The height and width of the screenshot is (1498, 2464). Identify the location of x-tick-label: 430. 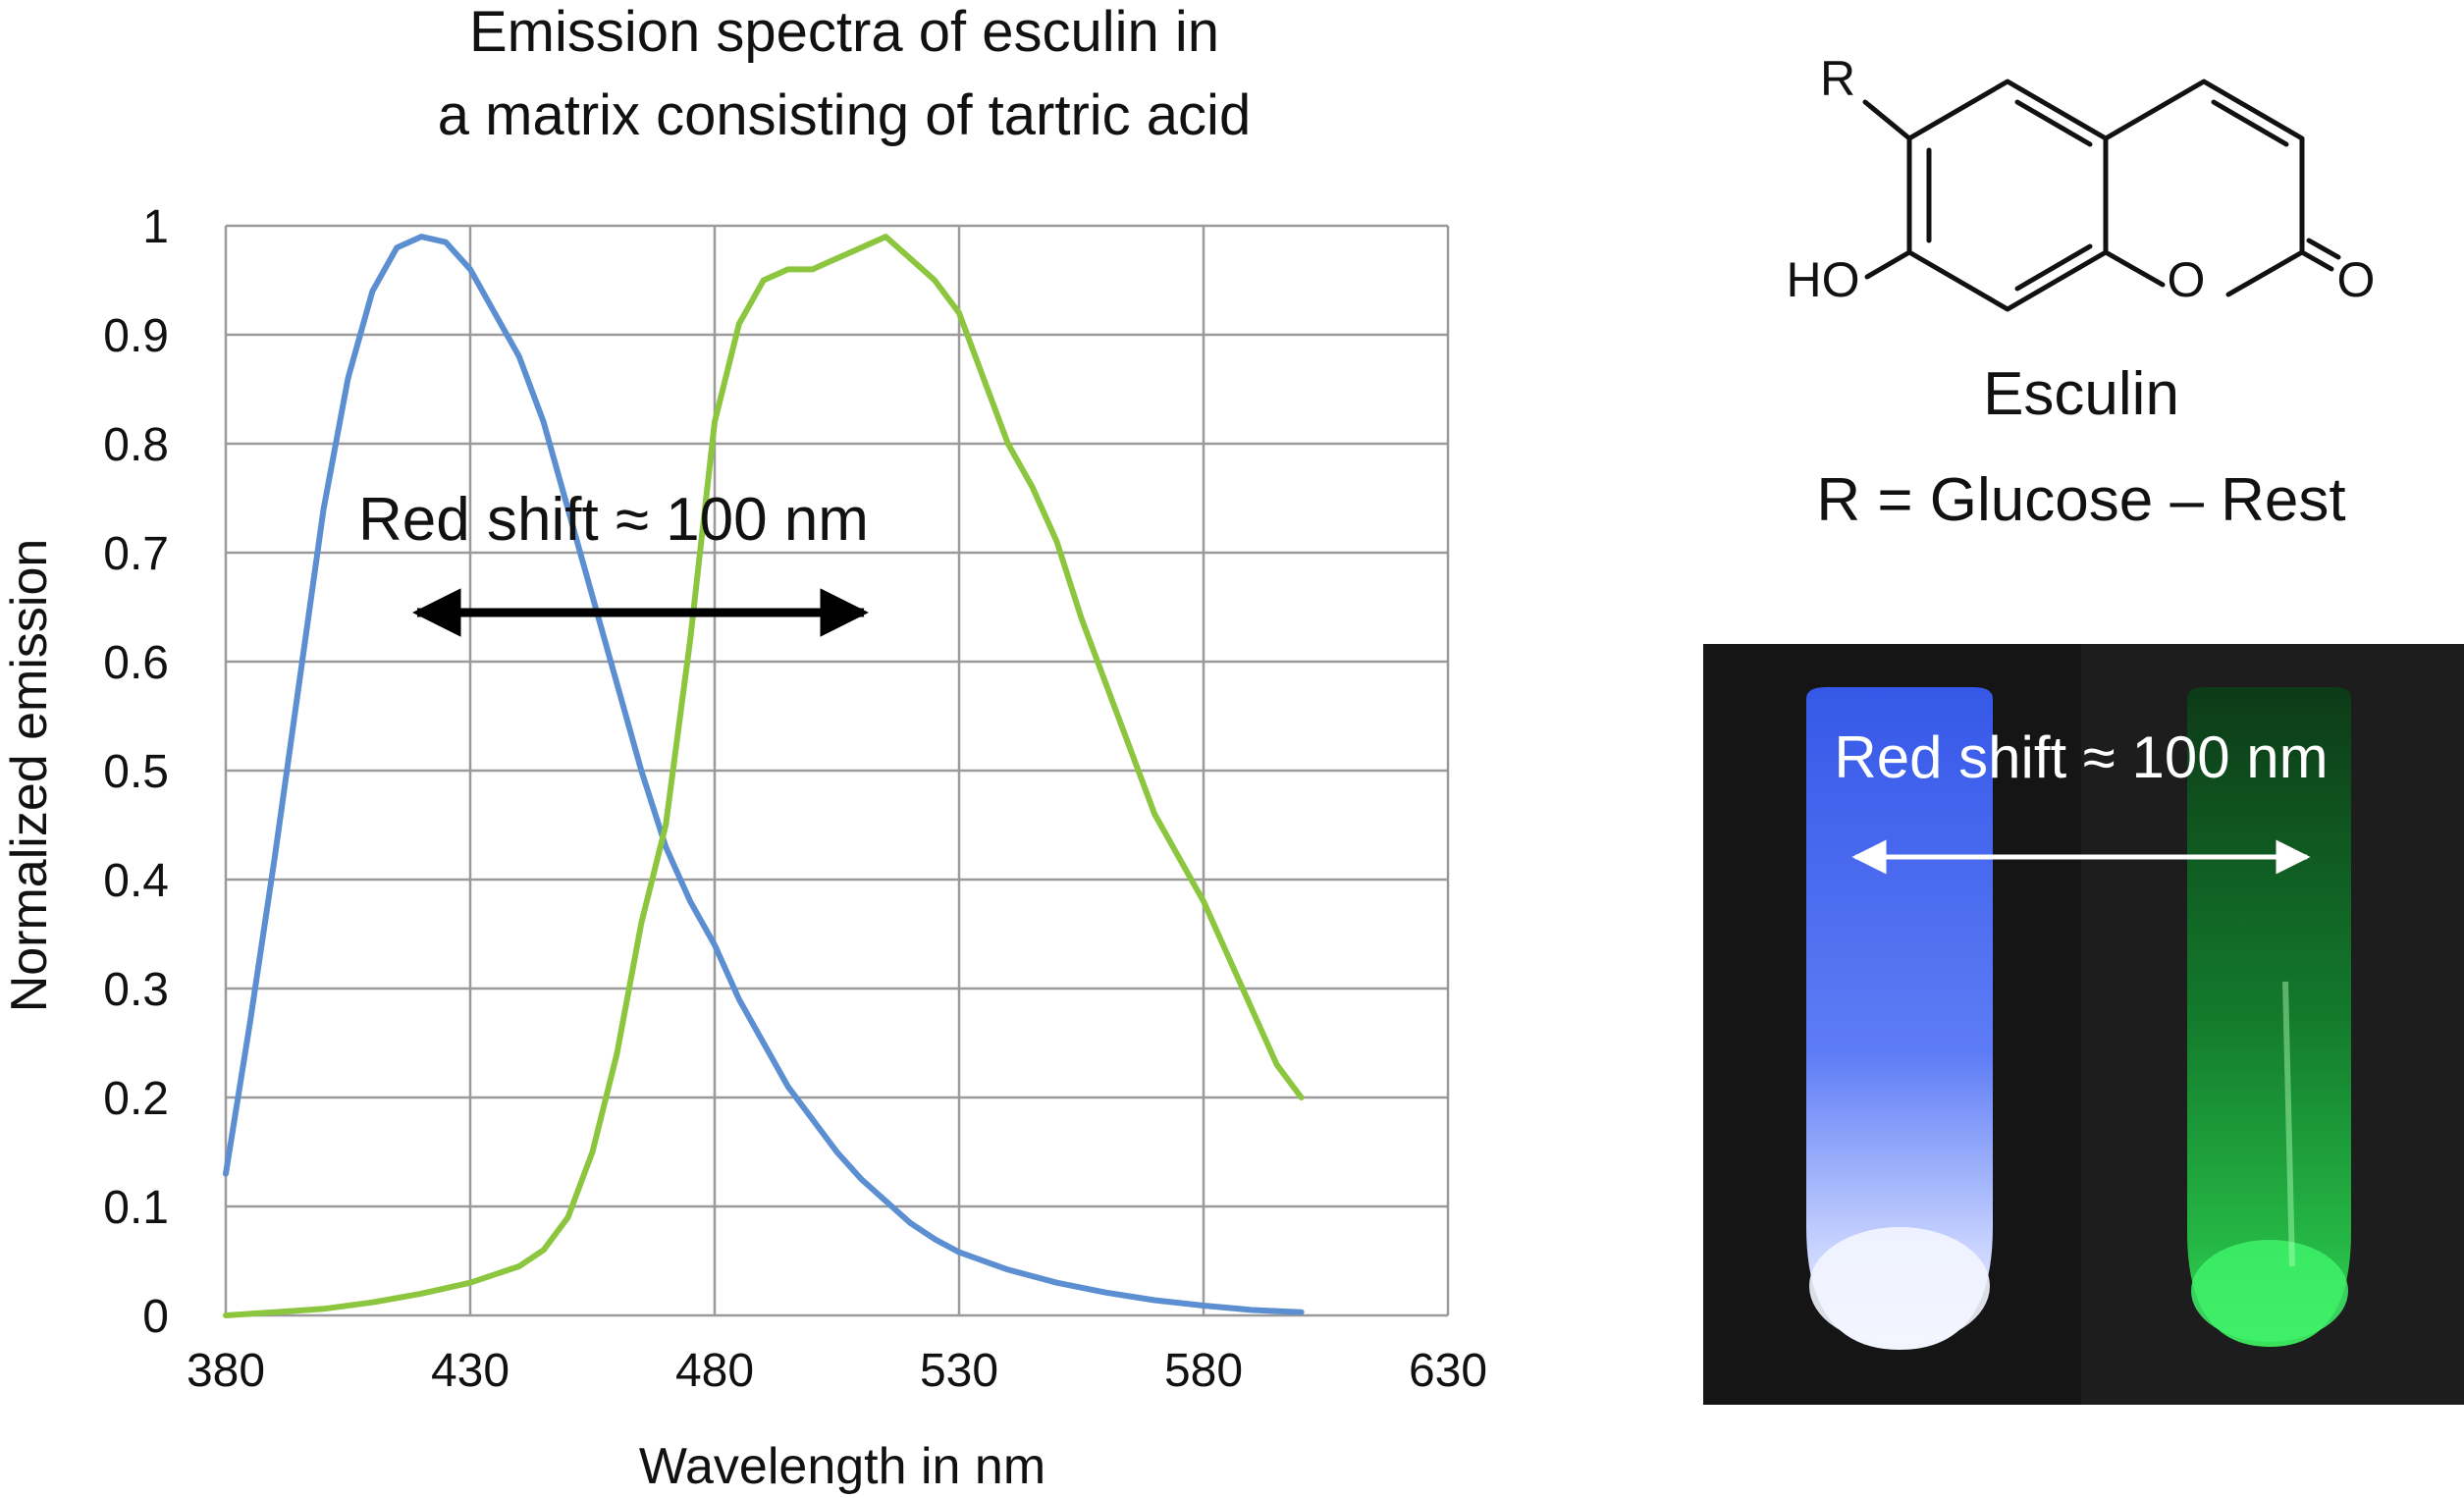
(470, 1371).